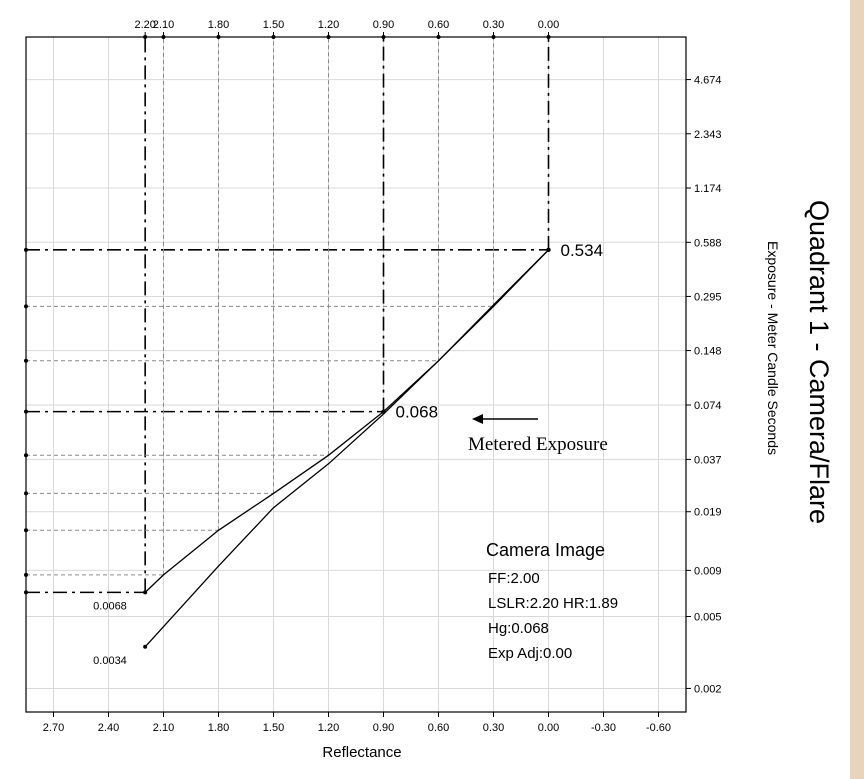 This screenshot has width=864, height=779. Describe the element at coordinates (553, 603) in the screenshot. I see `info-line: LSLR:2.20 HR:1.89` at that location.